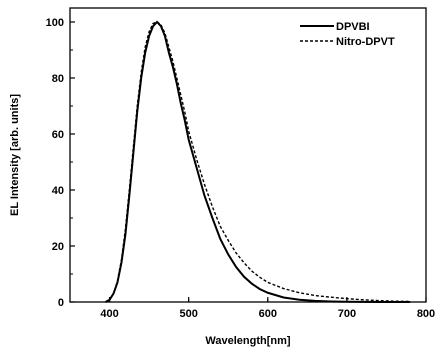 This screenshot has height=355, width=438. Describe the element at coordinates (58, 135) in the screenshot. I see `y-tick-label: 60` at that location.